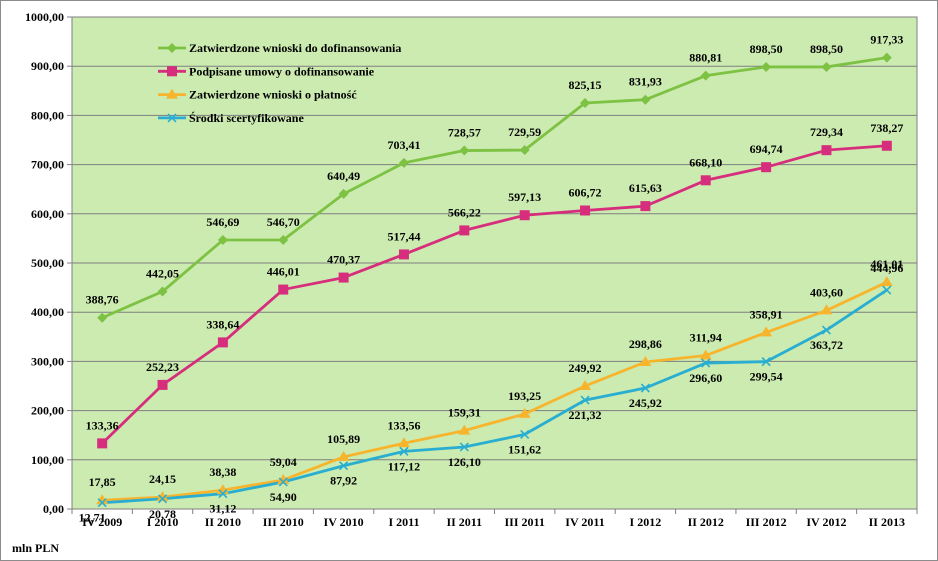 The height and width of the screenshot is (561, 938). I want to click on data-label: 606,72, so click(585, 192).